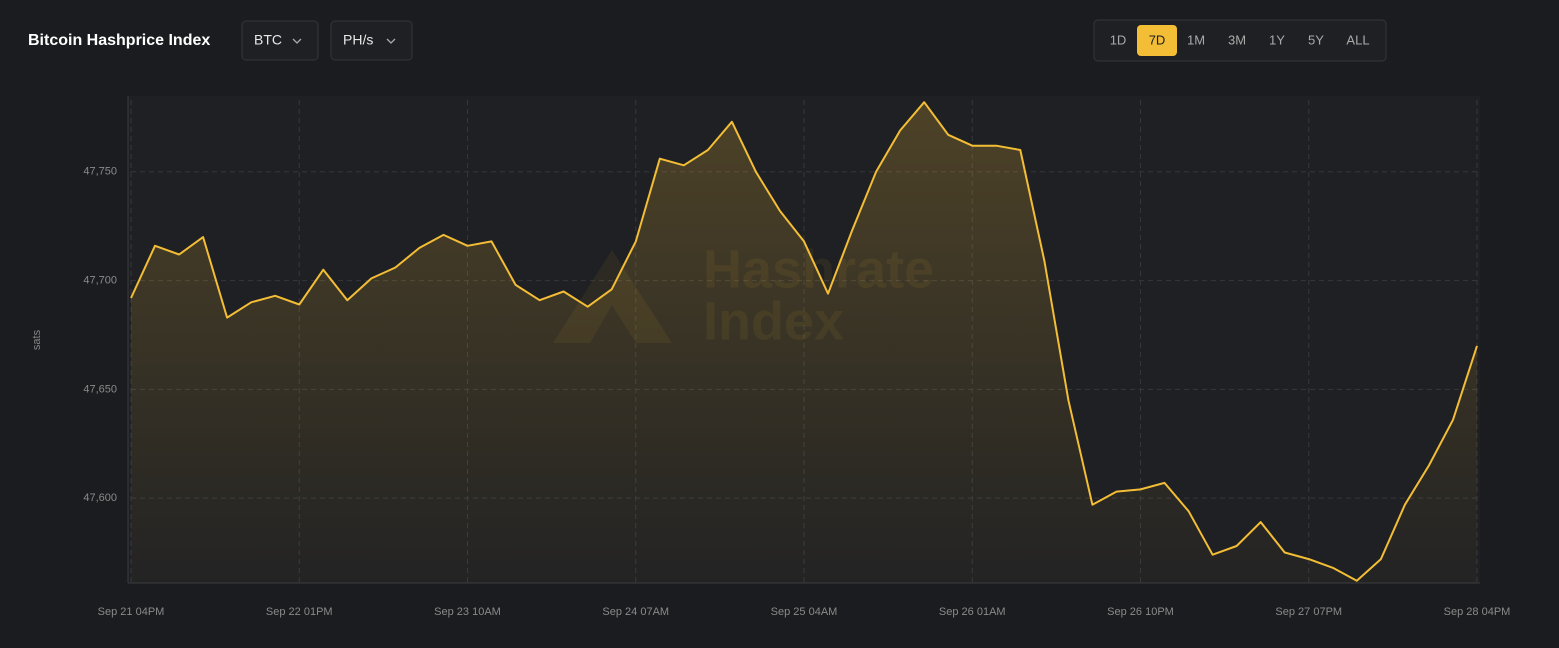 The image size is (1559, 648). Describe the element at coordinates (100, 498) in the screenshot. I see `y-tick-label: 47,600` at that location.